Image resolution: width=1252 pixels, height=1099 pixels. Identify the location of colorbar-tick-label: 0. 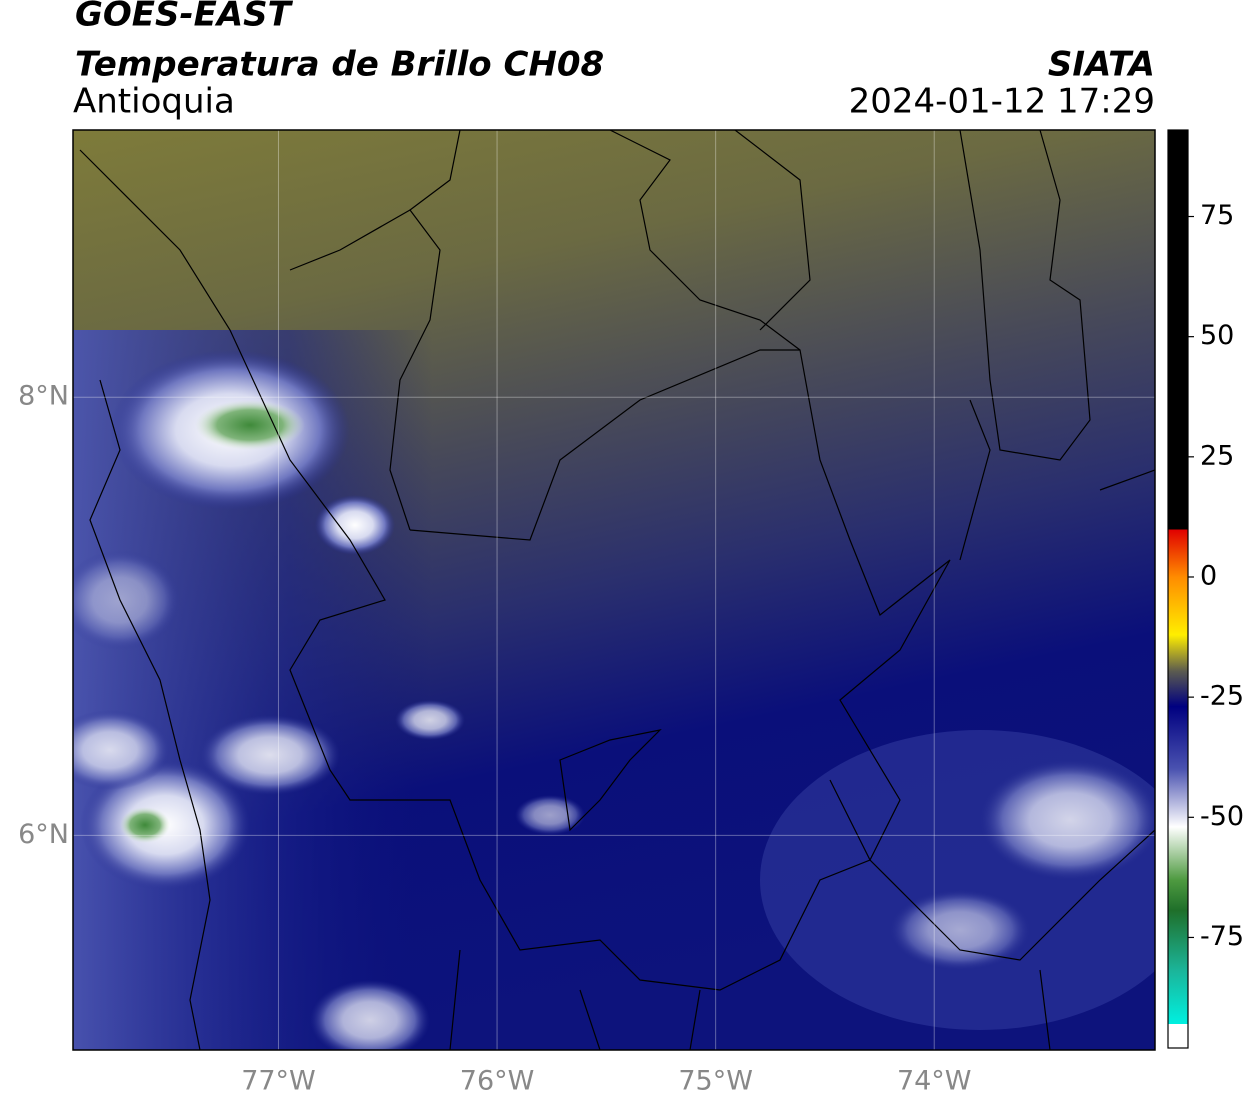
(1208, 575).